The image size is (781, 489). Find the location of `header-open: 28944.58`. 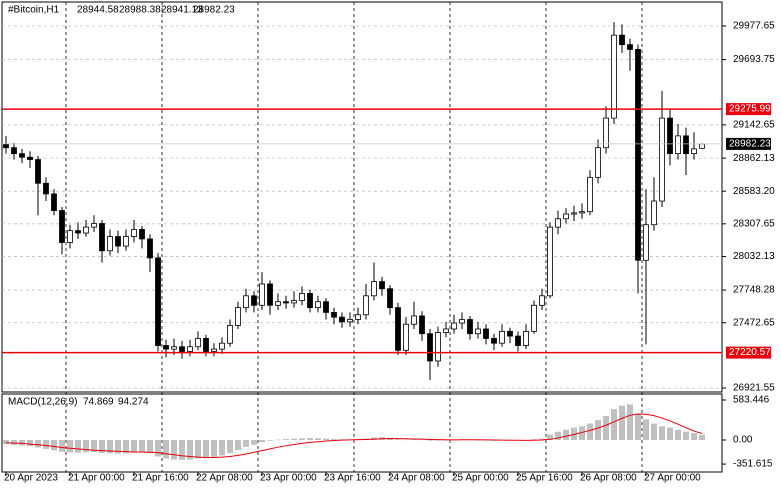

header-open: 28944.58 is located at coordinates (98, 10).